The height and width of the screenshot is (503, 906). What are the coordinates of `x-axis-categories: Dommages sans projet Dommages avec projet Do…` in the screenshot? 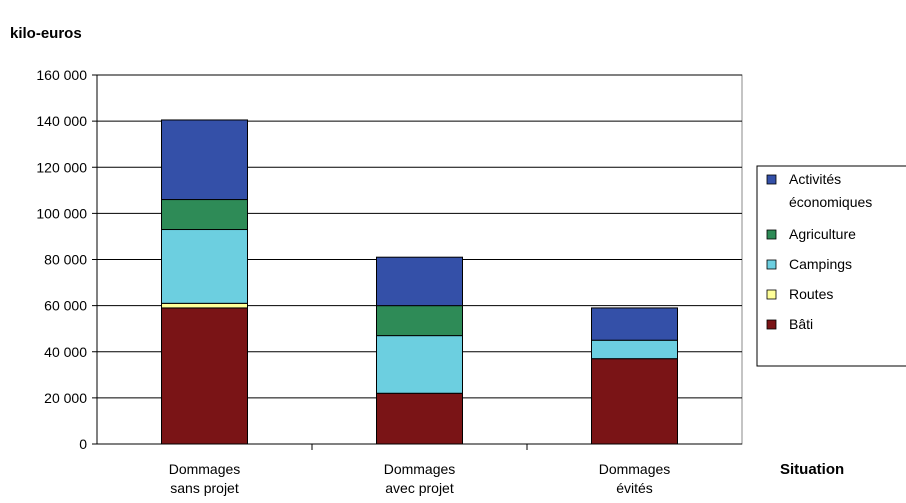 It's located at (419, 469).